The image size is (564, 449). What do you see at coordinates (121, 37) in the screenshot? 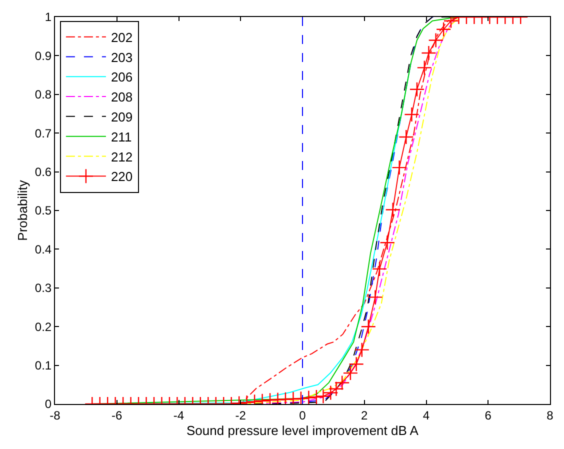
I see `legend-label: 202` at bounding box center [121, 37].